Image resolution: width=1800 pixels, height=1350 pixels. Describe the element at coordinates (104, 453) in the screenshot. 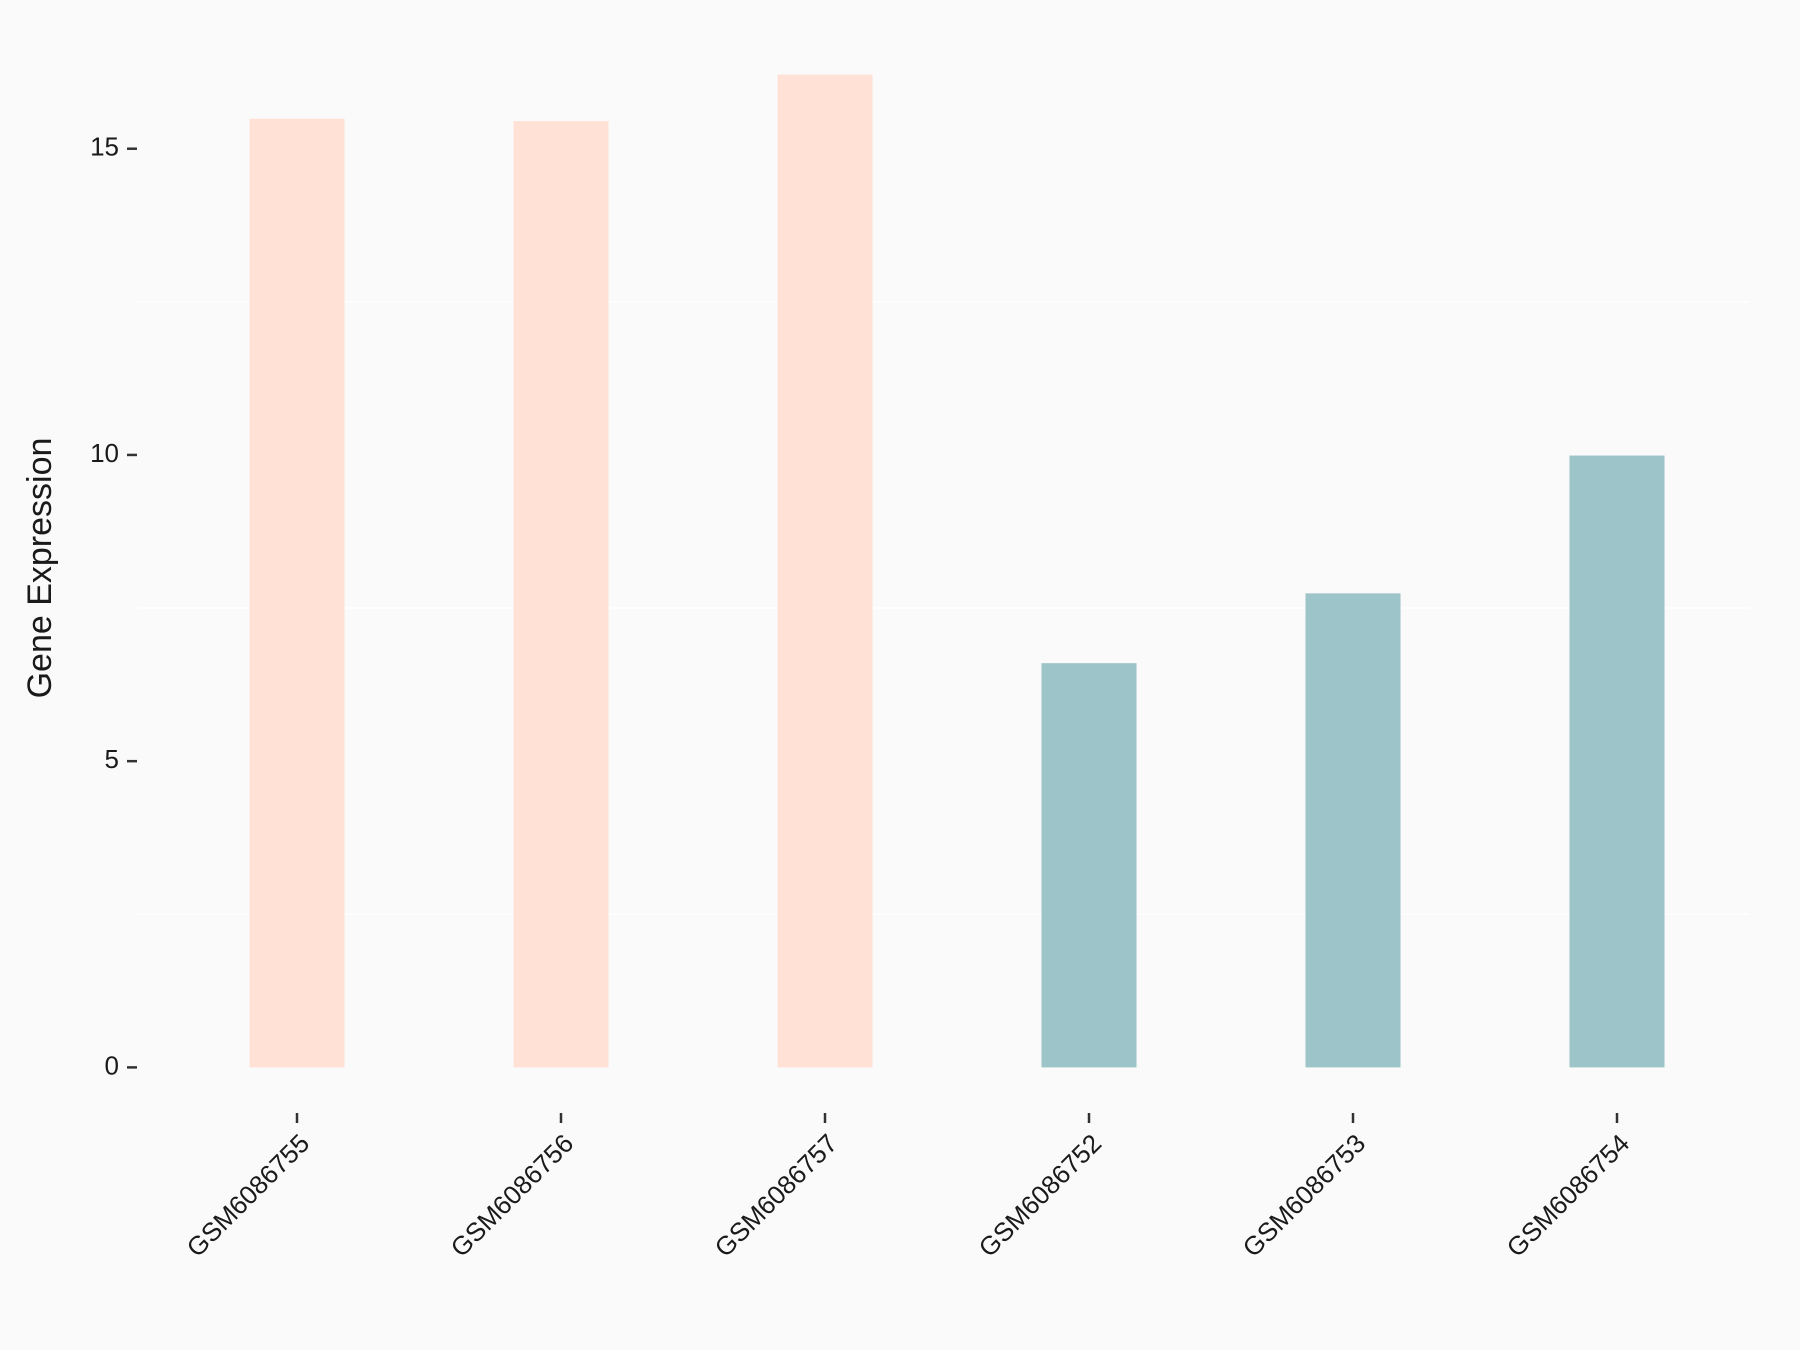

I see `y-tick-label: 10` at that location.